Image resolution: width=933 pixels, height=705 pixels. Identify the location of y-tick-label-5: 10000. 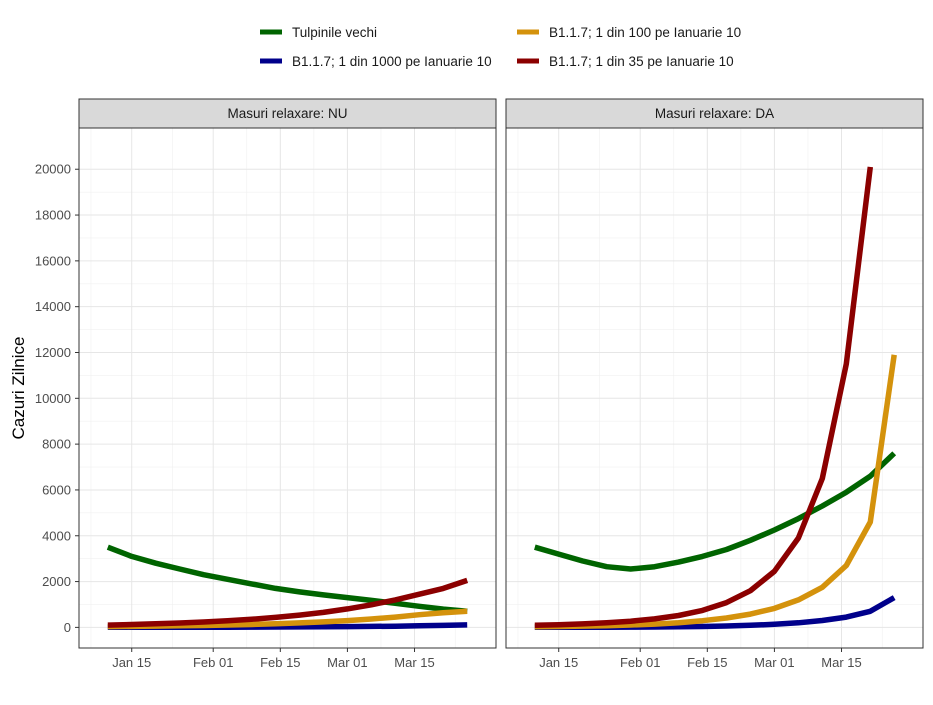
(53, 398).